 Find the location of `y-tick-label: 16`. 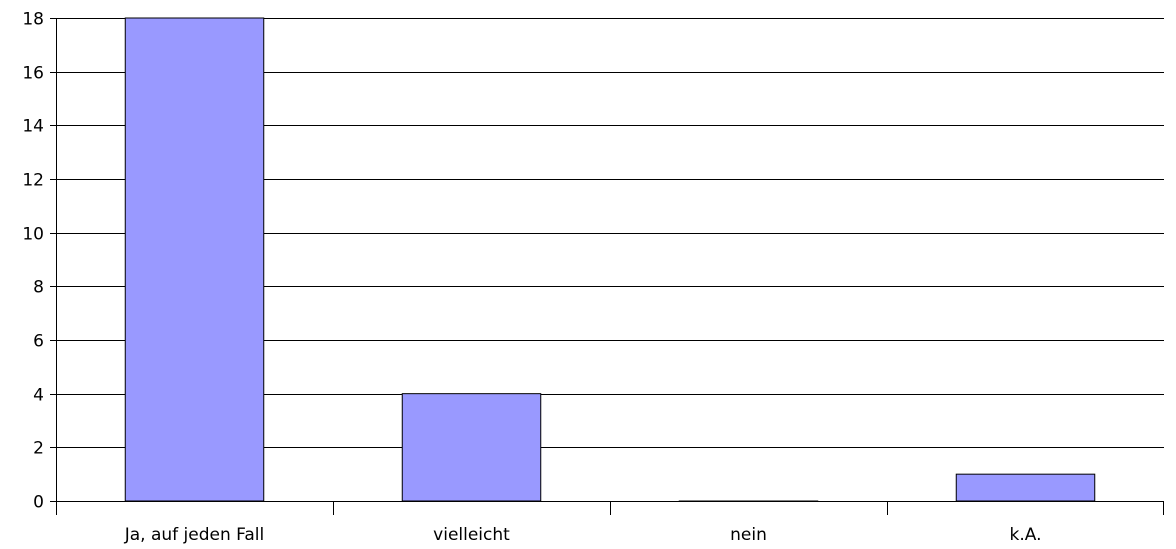

y-tick-label: 16 is located at coordinates (33, 74).